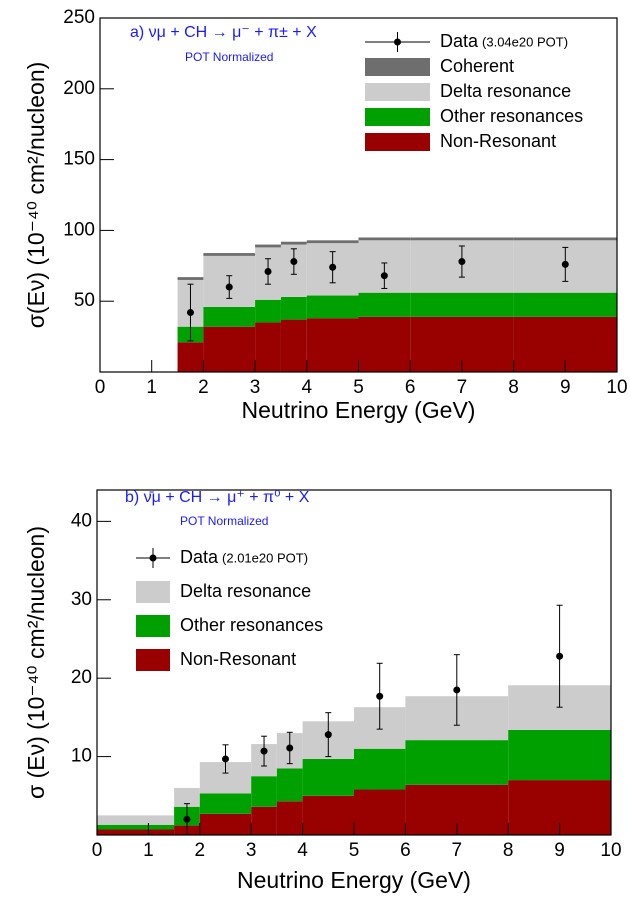  I want to click on y-tick-label: 200, so click(79, 88).